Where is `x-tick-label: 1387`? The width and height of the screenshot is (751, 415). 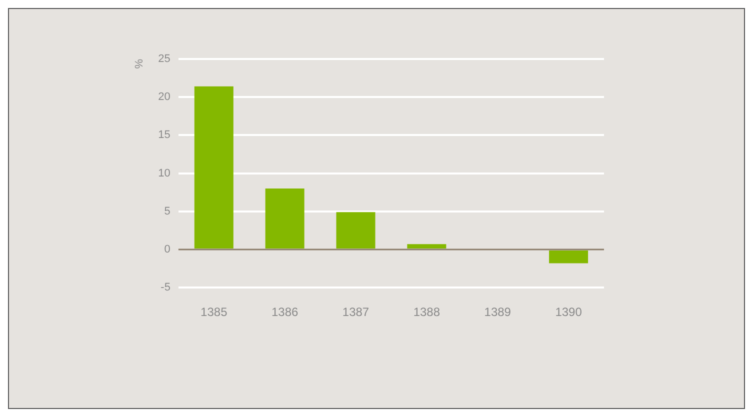
x-tick-label: 1387 is located at coordinates (356, 312).